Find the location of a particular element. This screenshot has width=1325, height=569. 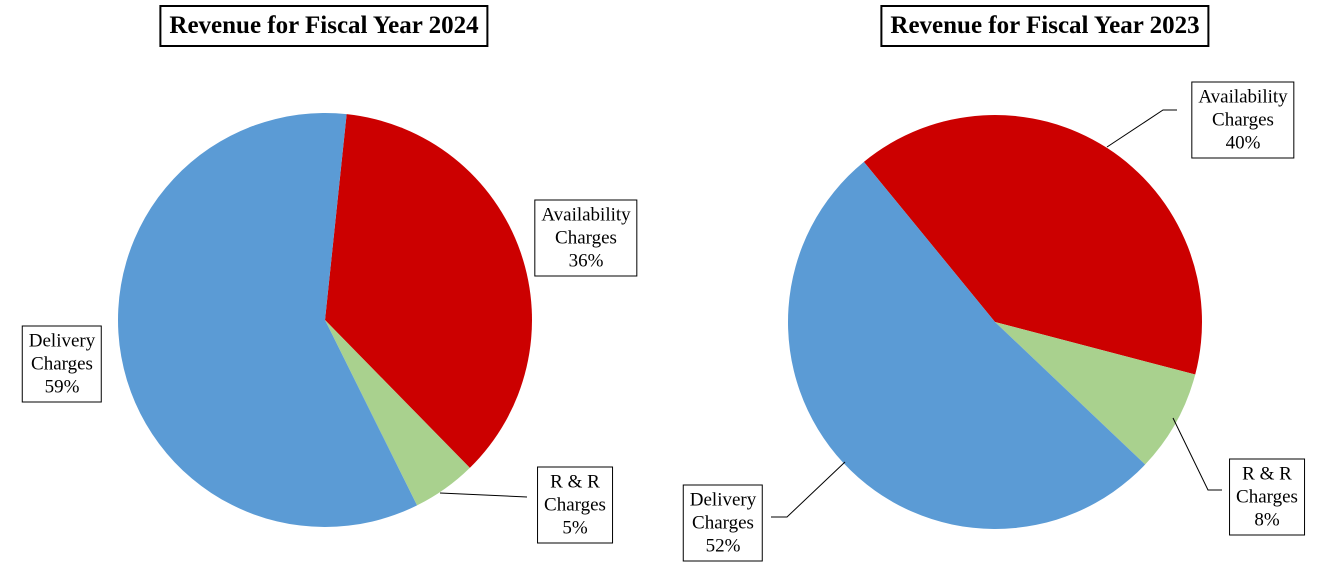

data-label: Delivery Charges 59% is located at coordinates (62, 364).